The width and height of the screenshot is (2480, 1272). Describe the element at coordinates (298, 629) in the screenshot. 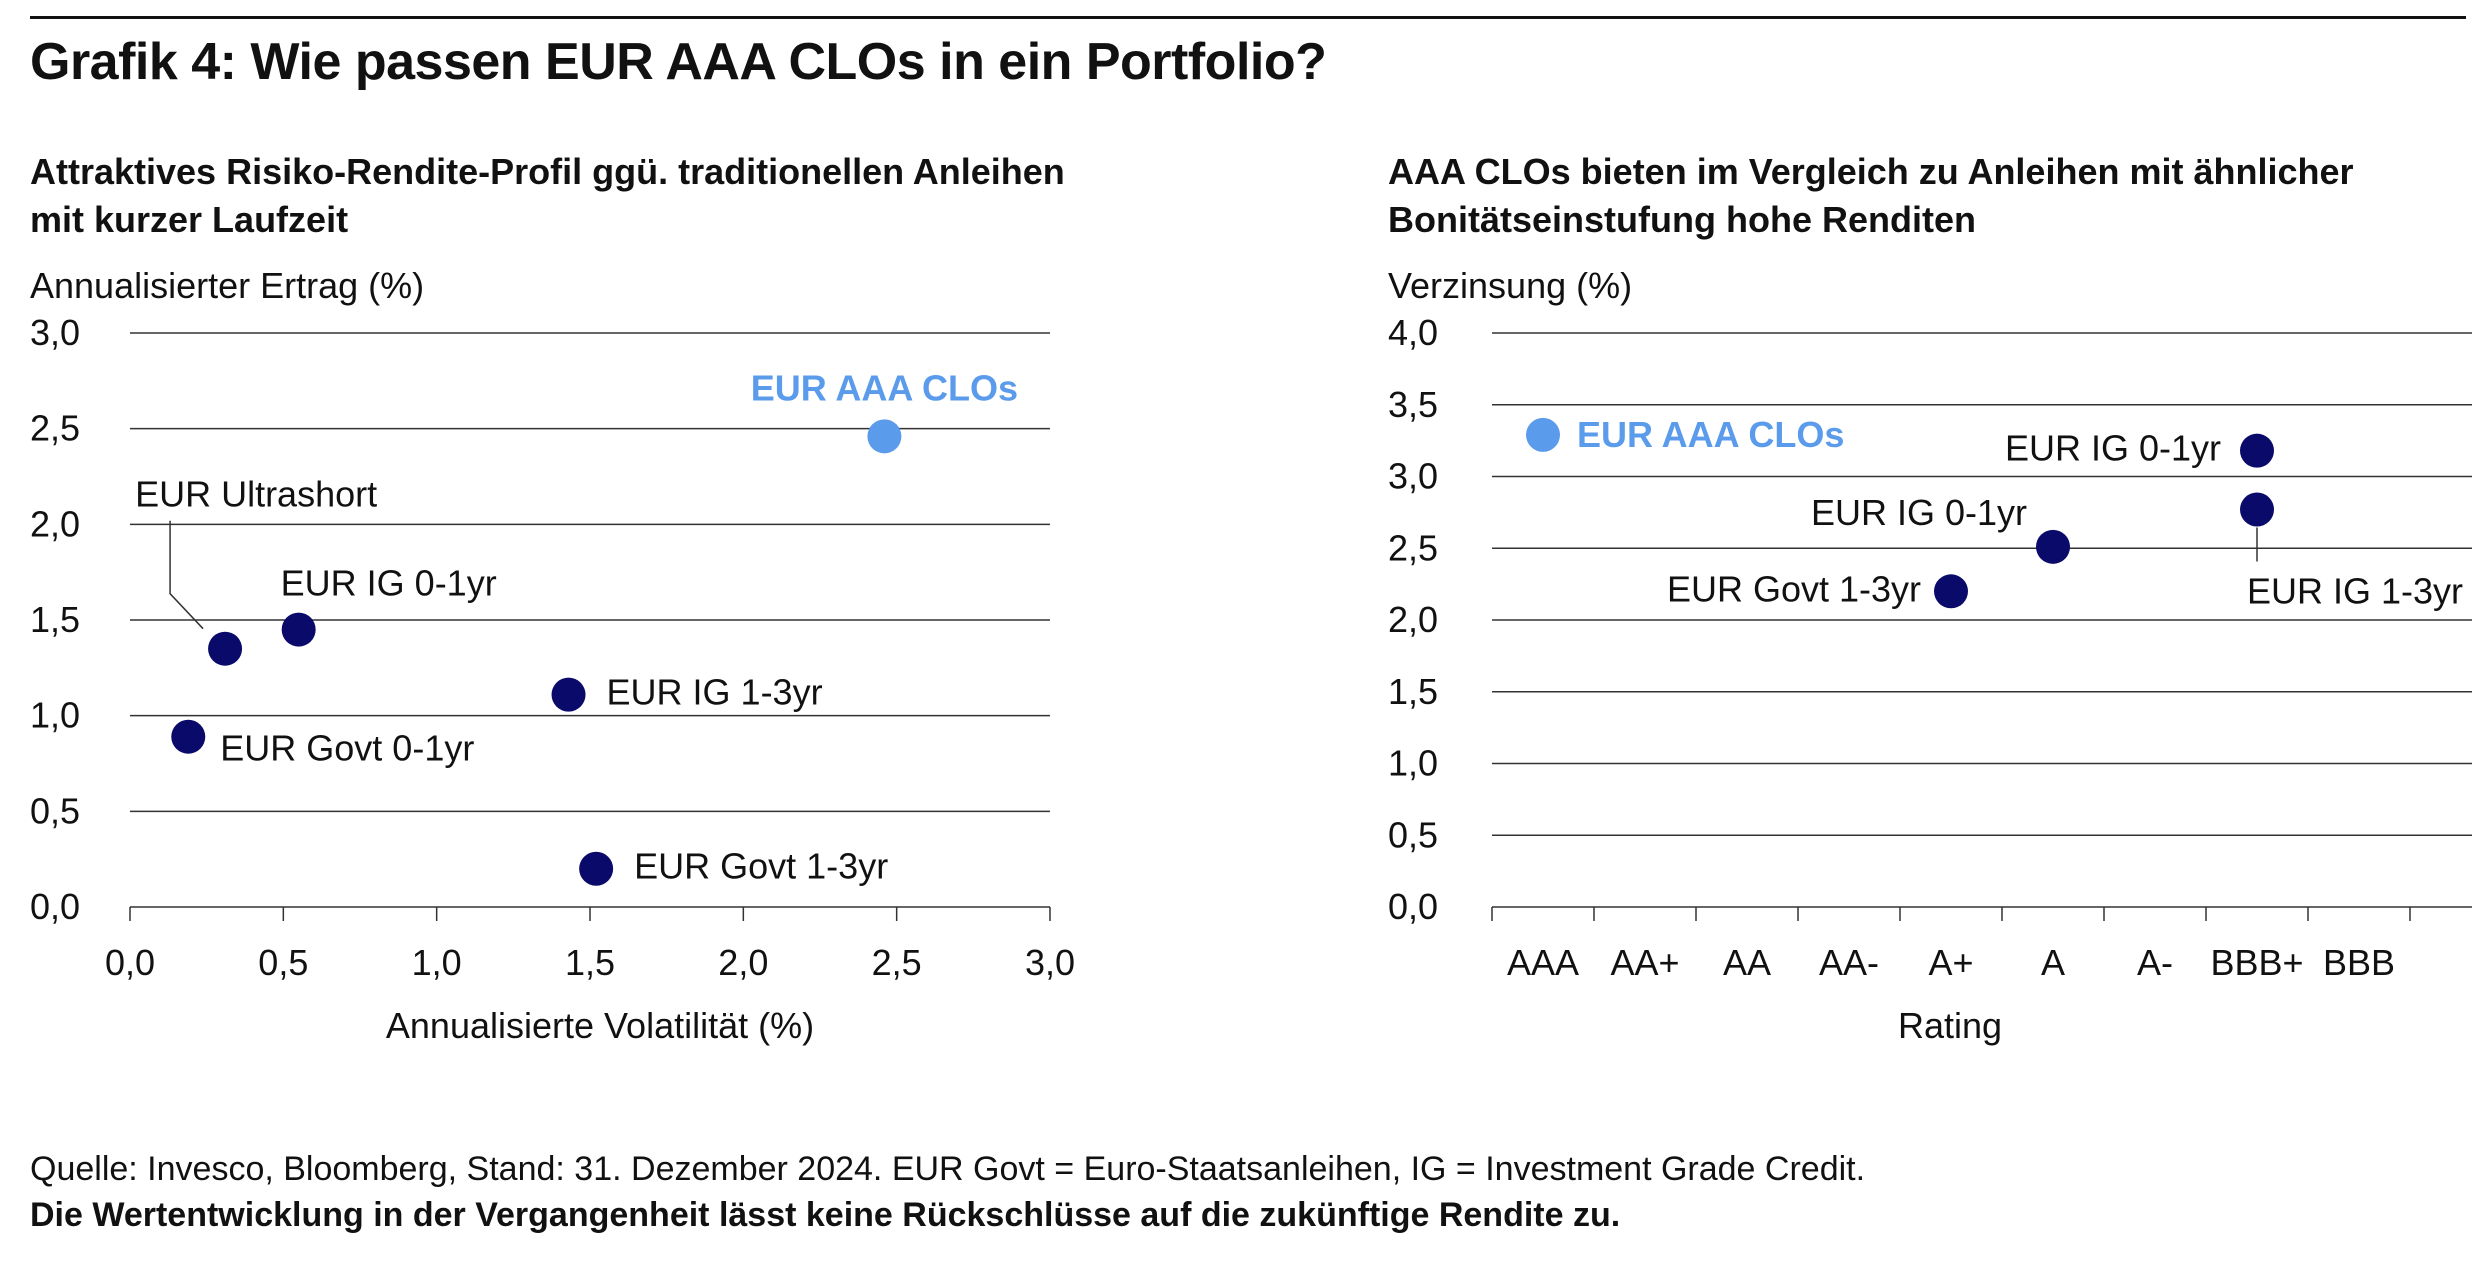

I see `left-point-eur-ig-0-1yr` at that location.